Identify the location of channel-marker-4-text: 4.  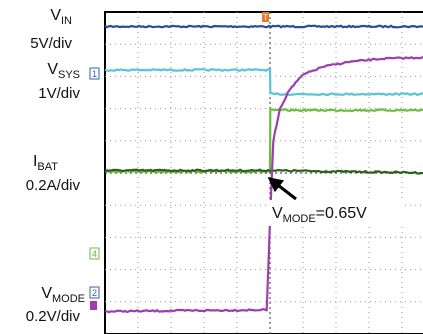
(94, 254).